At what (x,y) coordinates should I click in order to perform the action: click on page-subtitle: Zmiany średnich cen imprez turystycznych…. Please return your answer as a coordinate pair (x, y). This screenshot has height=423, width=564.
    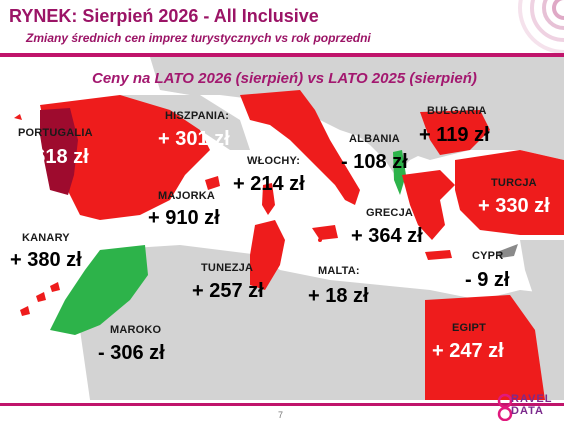
    Looking at the image, I should click on (198, 38).